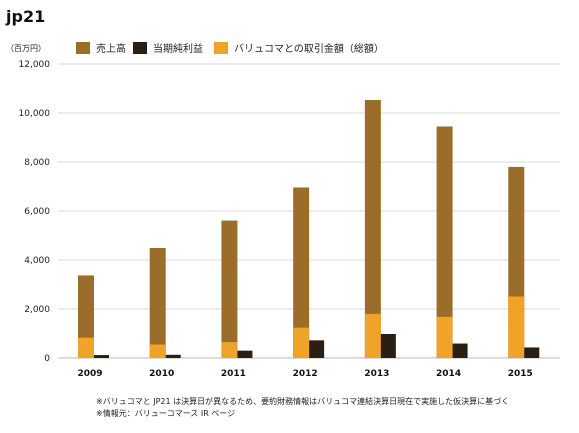 This screenshot has height=433, width=579. I want to click on y-tick-label: 6,000, so click(37, 212).